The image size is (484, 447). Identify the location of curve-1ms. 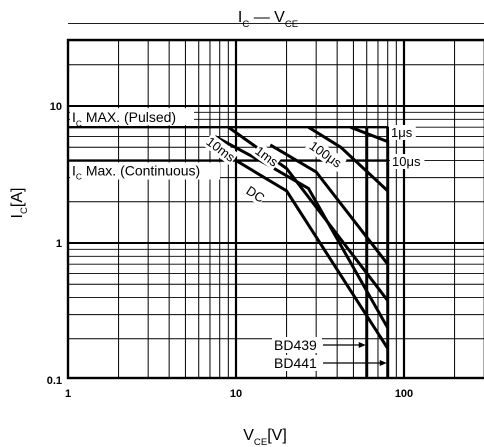
(308, 213).